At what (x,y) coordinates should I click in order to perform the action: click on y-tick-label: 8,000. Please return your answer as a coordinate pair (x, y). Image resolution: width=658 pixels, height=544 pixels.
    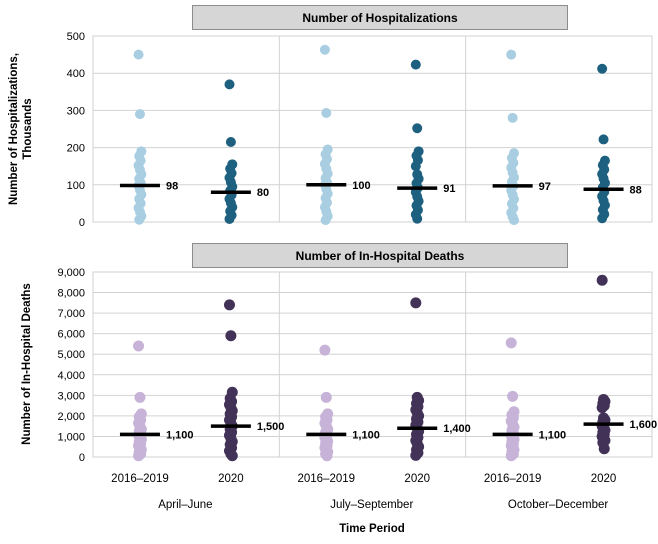
    Looking at the image, I should click on (71, 294).